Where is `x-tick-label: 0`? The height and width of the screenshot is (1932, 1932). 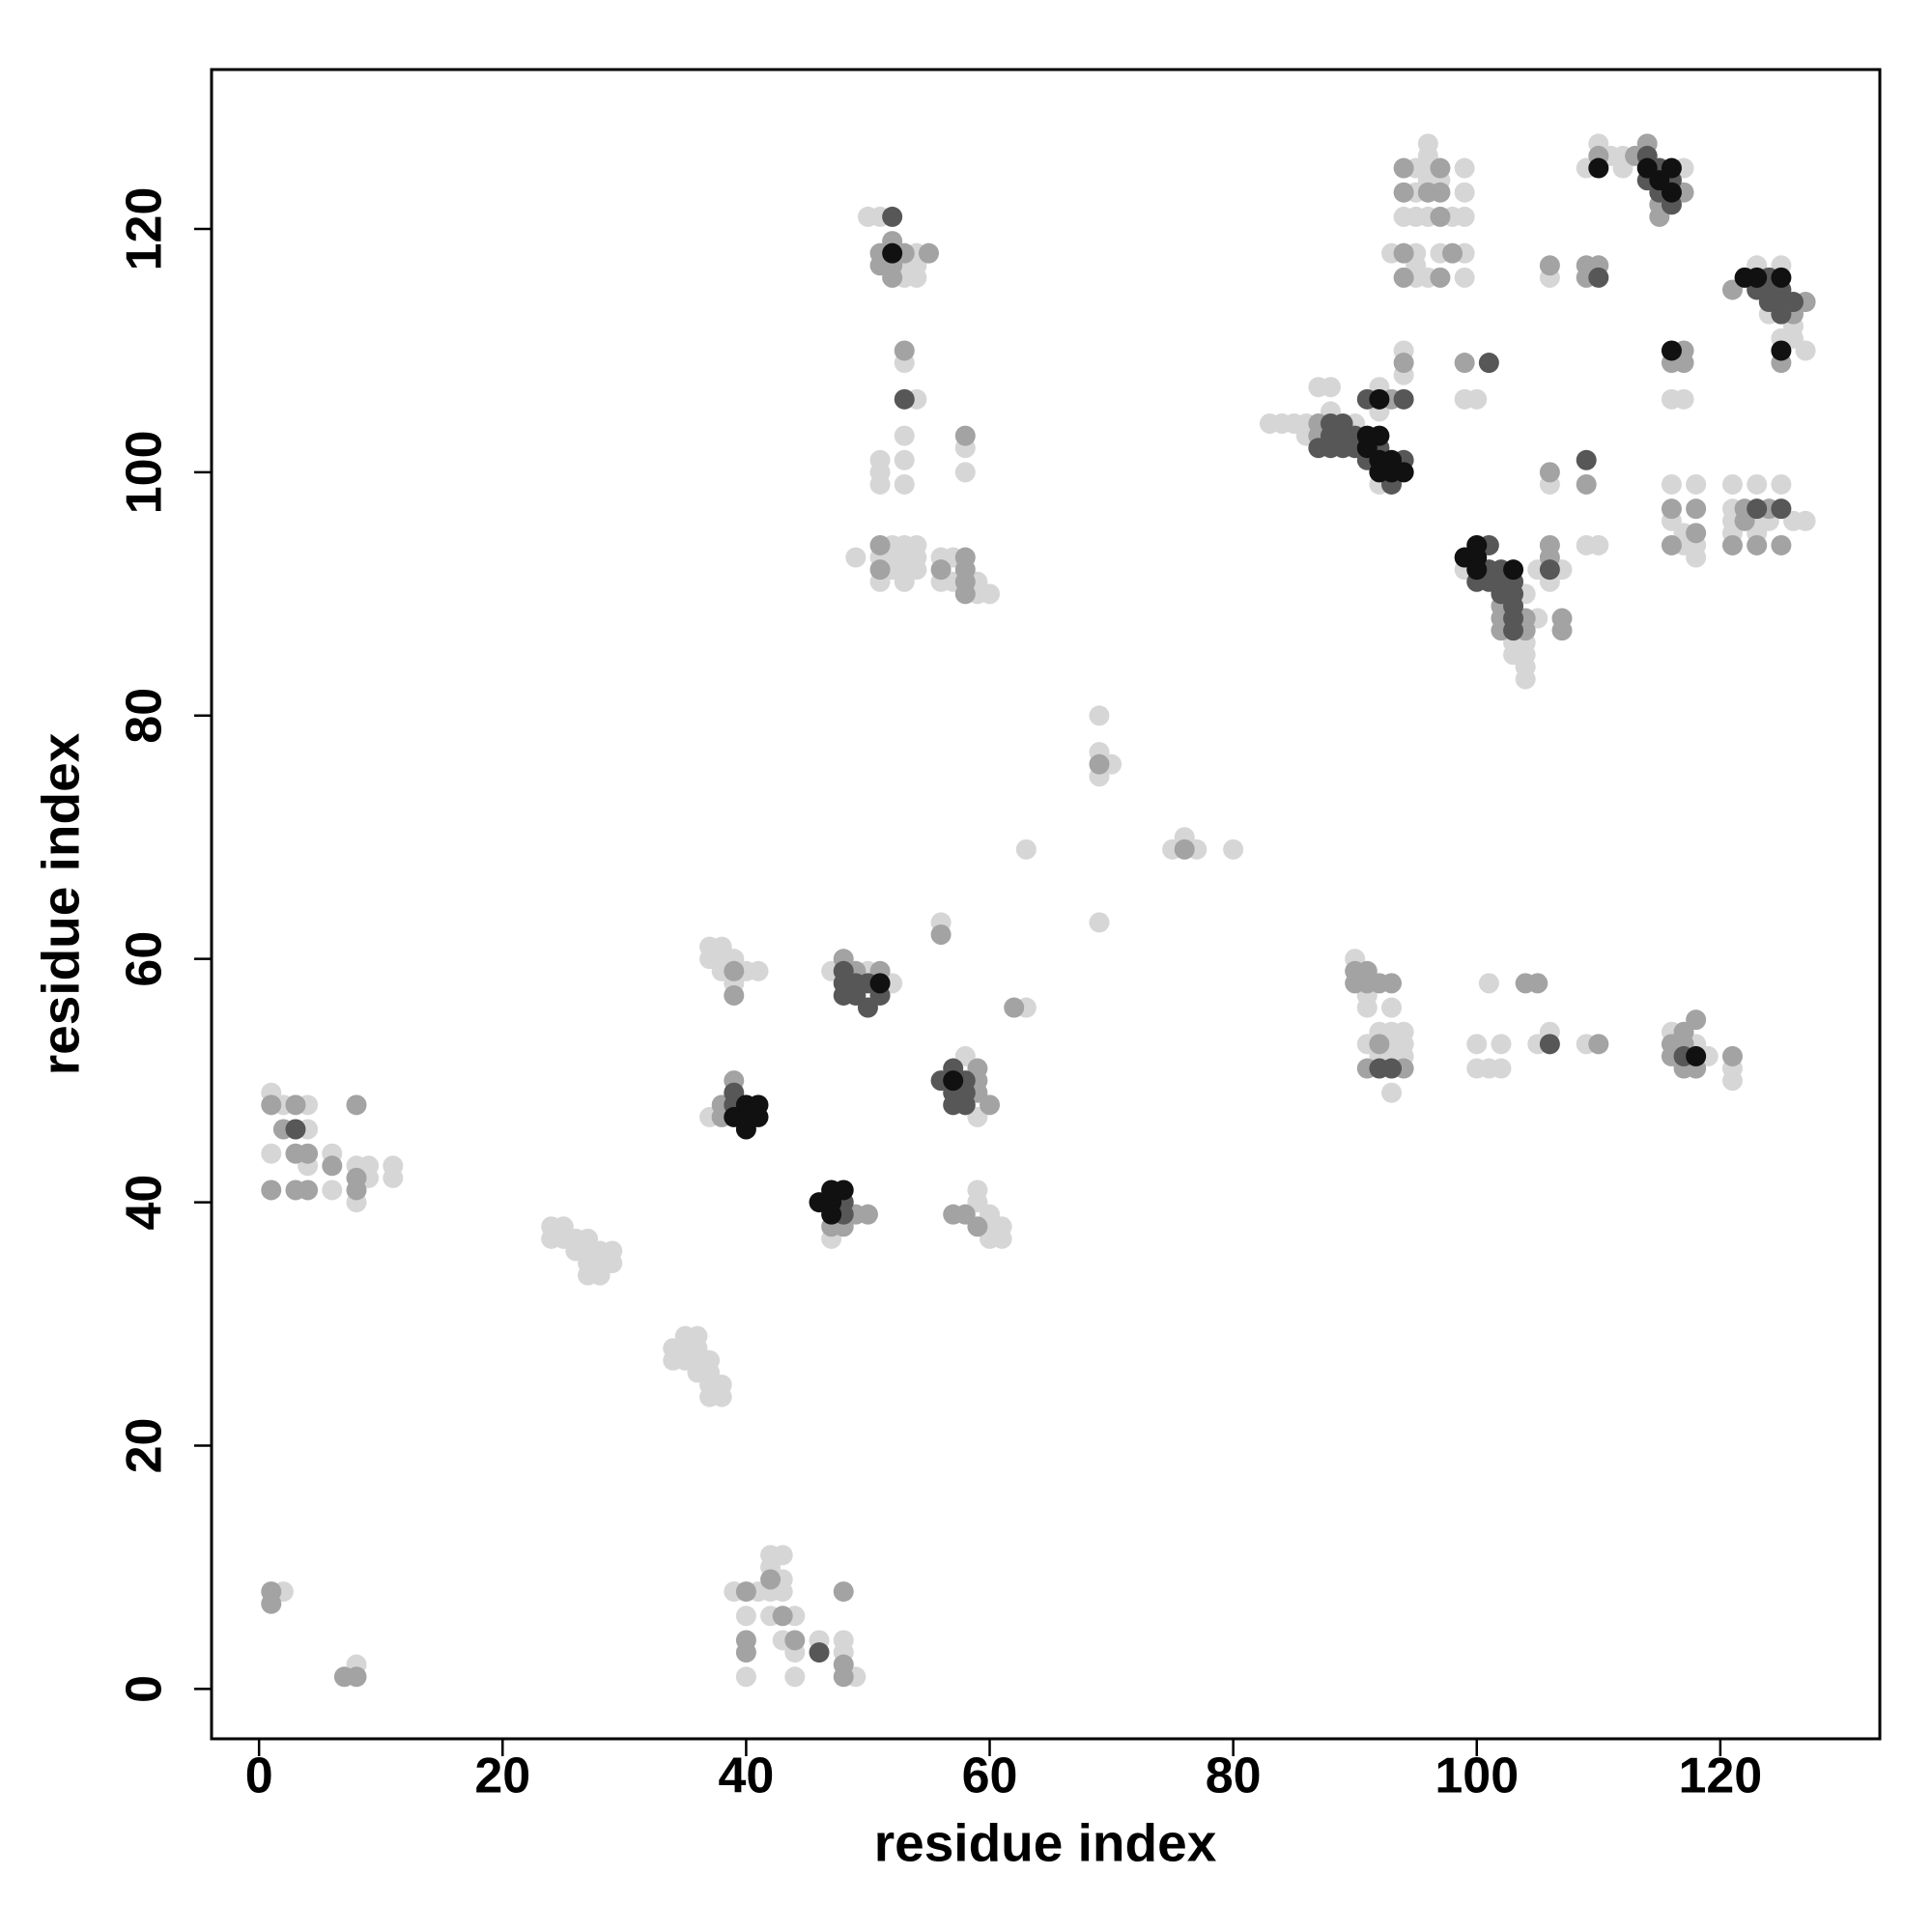
x-tick-label: 0 is located at coordinates (259, 1776).